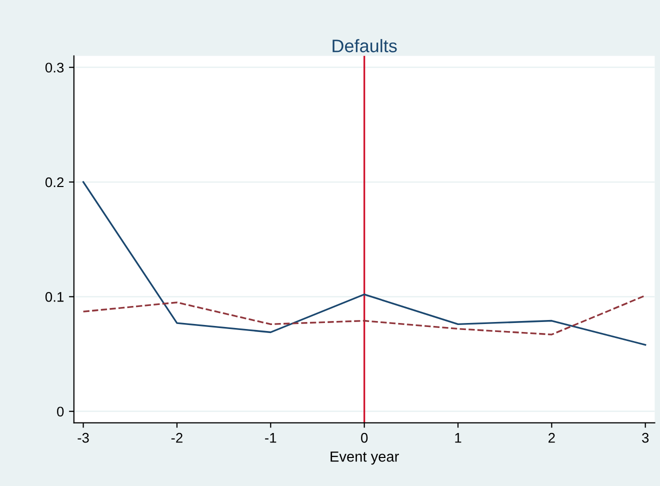 This screenshot has width=660, height=486. I want to click on x-axis-title: Event year, so click(364, 458).